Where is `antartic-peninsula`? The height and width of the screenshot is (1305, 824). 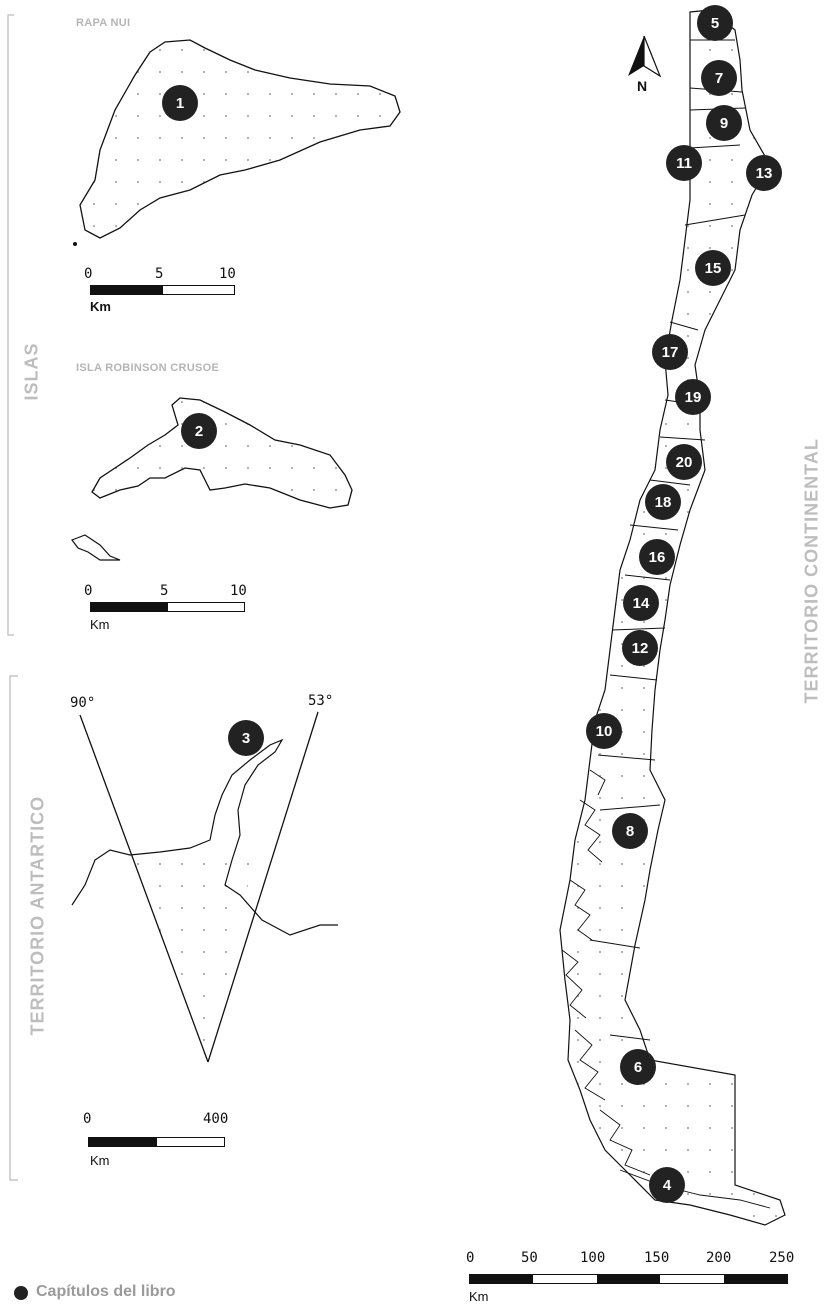
antartic-peninsula is located at coordinates (204, 837).